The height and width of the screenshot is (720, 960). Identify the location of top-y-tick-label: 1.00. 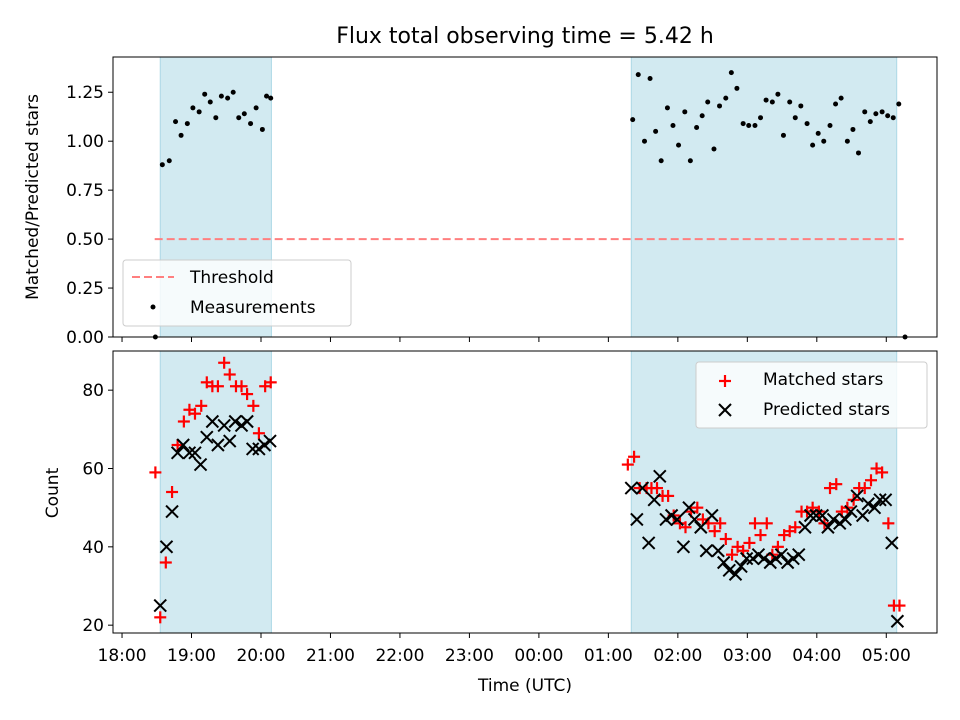
(85, 142).